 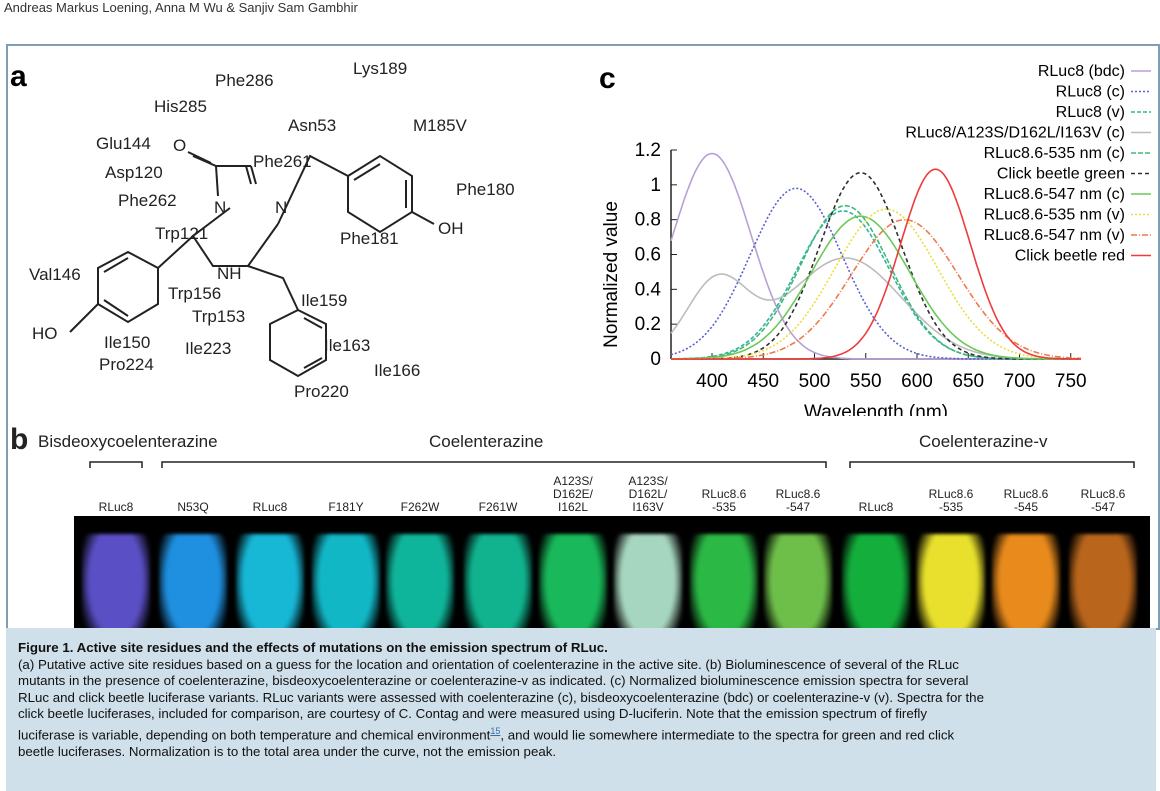 What do you see at coordinates (18, 76) in the screenshot?
I see `panel-a-label: a` at bounding box center [18, 76].